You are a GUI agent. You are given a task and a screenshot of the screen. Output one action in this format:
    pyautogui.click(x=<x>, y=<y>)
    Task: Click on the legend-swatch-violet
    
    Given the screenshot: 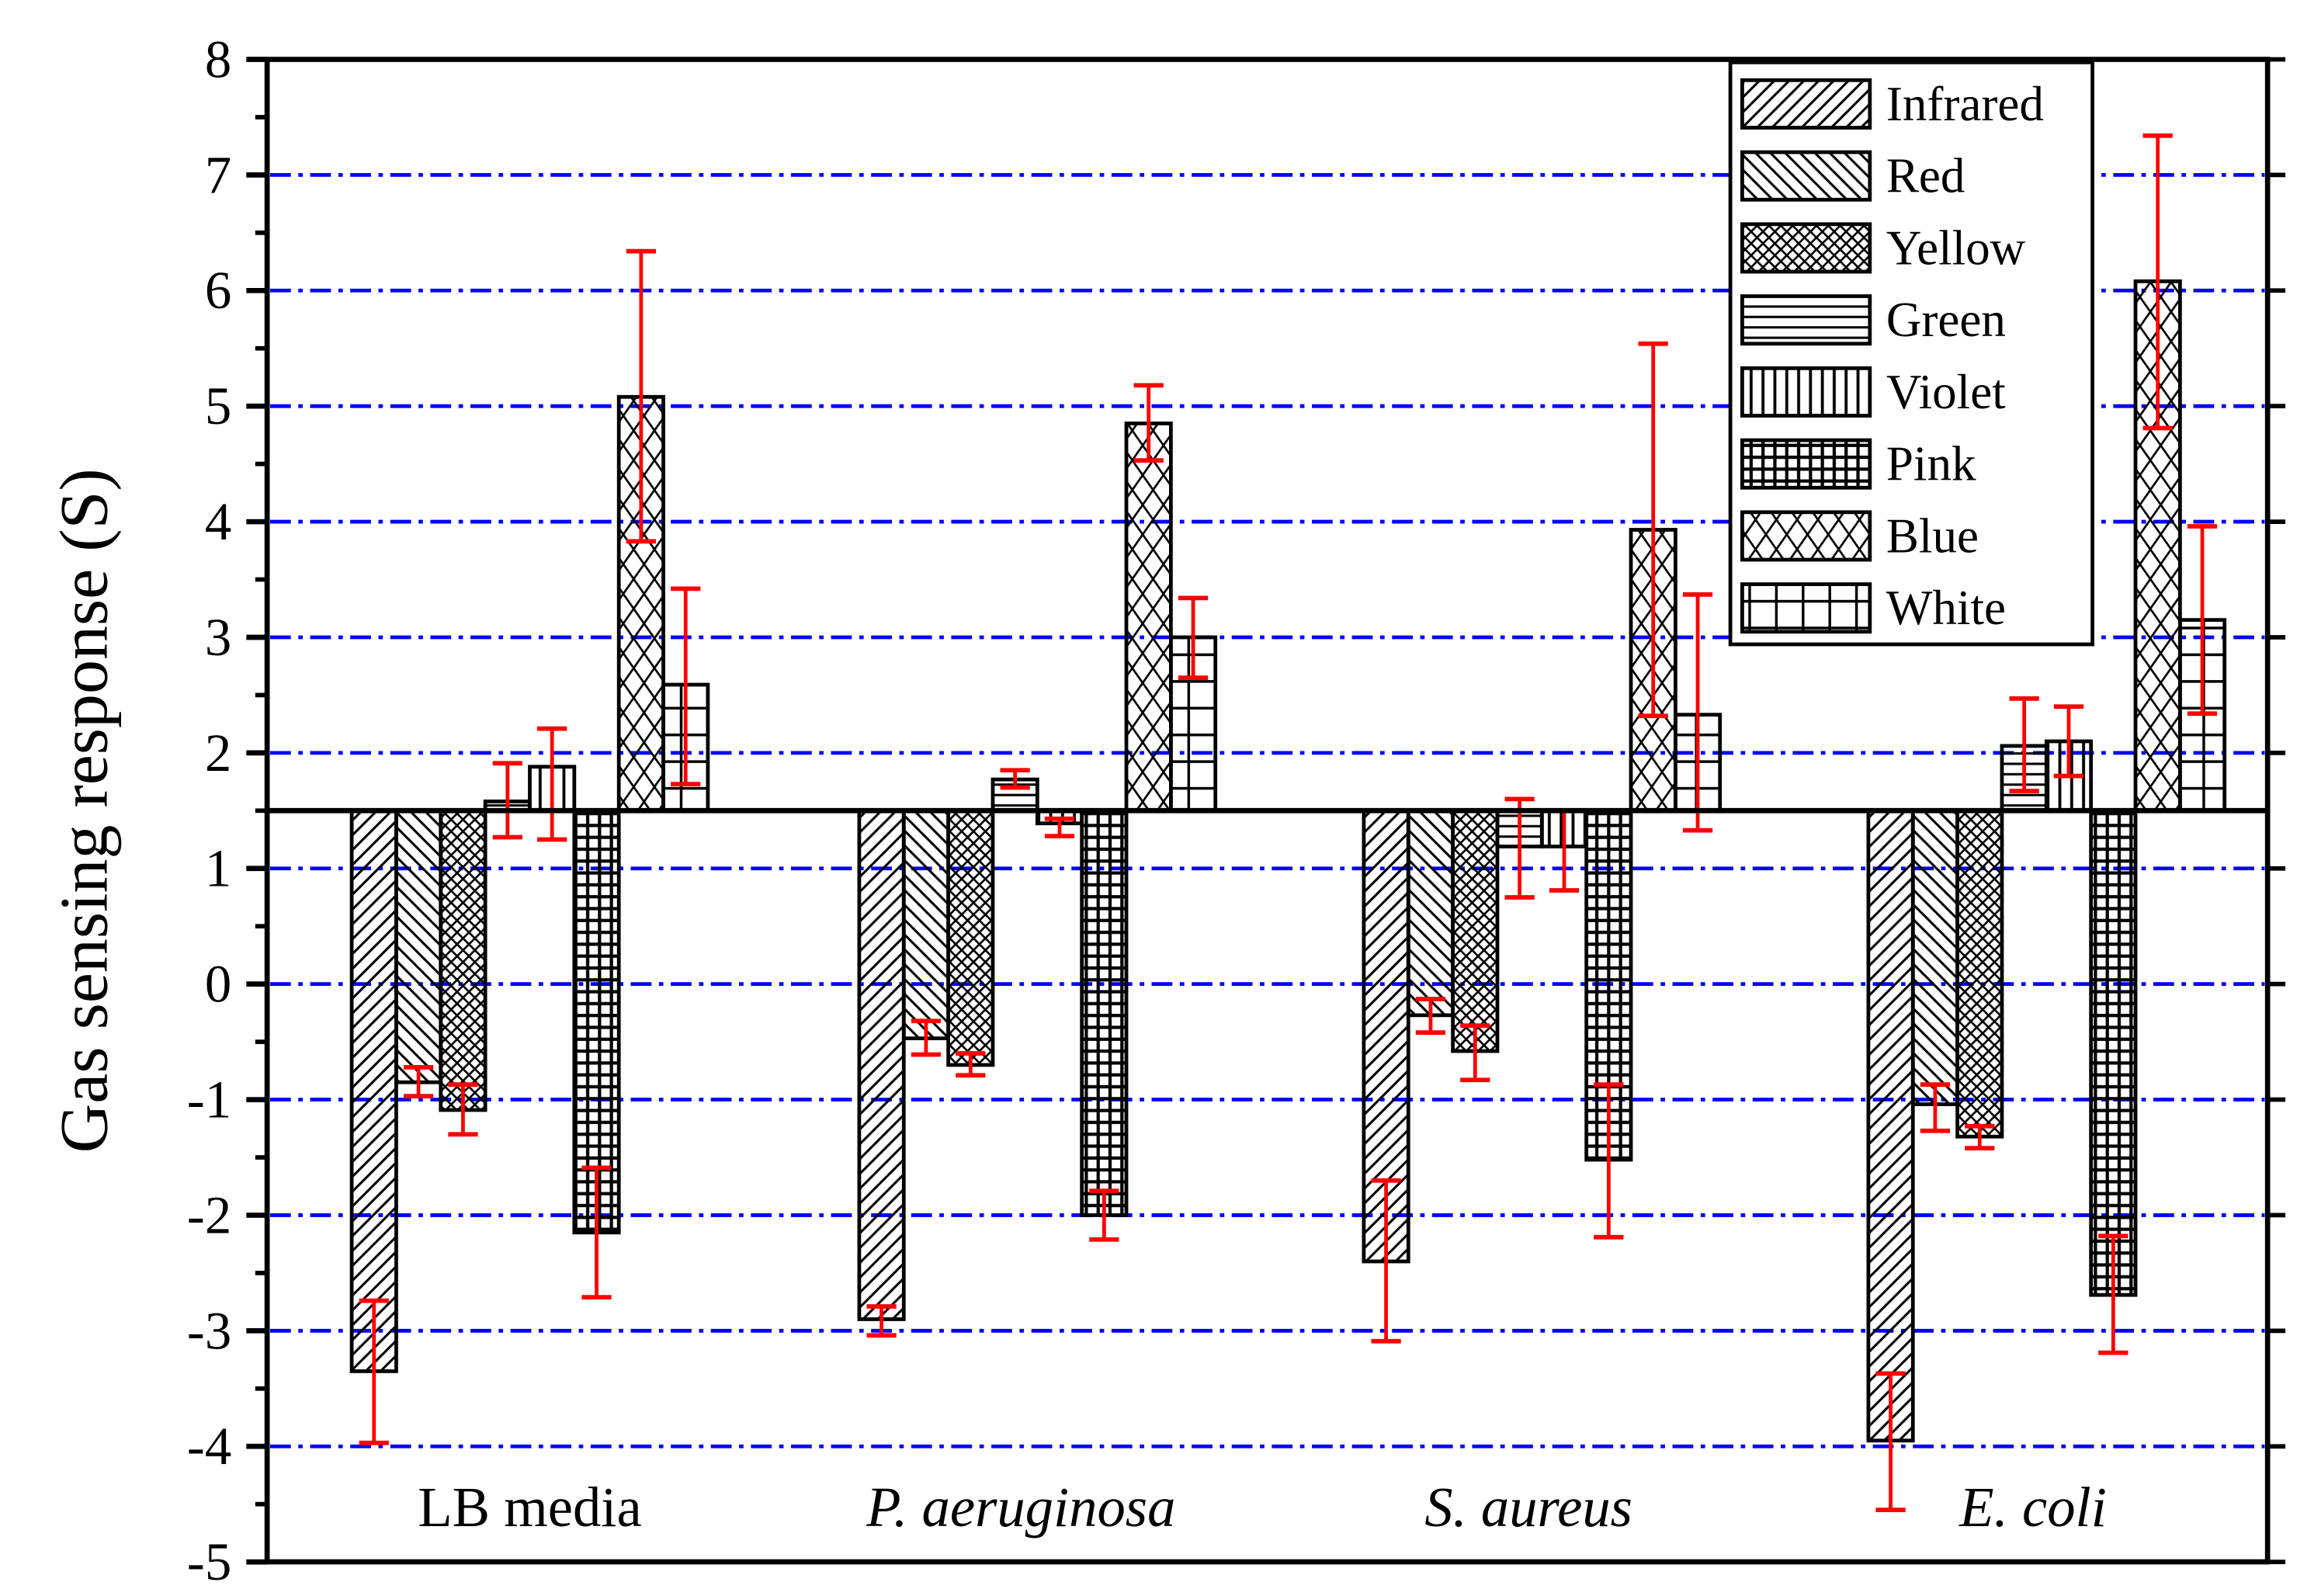 What is the action you would take?
    pyautogui.click(x=1806, y=392)
    